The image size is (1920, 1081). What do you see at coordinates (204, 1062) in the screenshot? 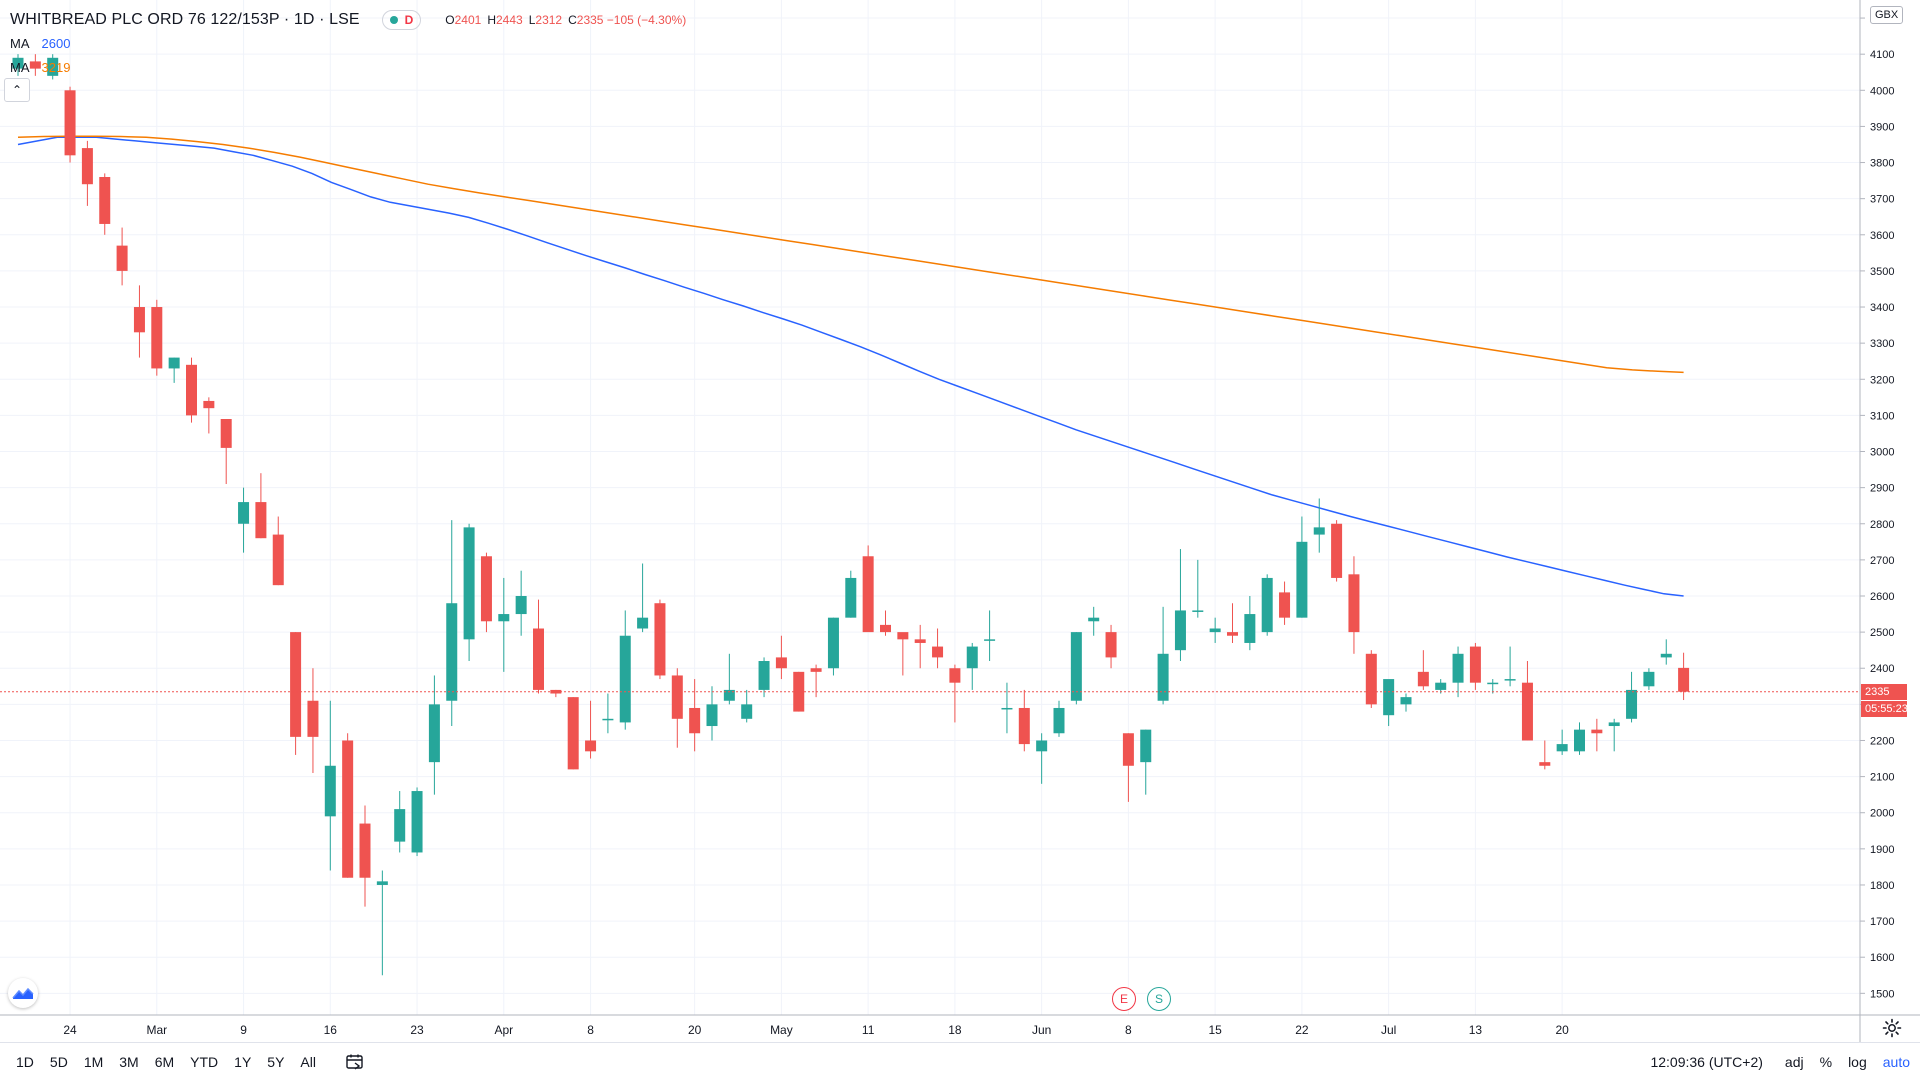
I see `range-ytd-button: YTD` at bounding box center [204, 1062].